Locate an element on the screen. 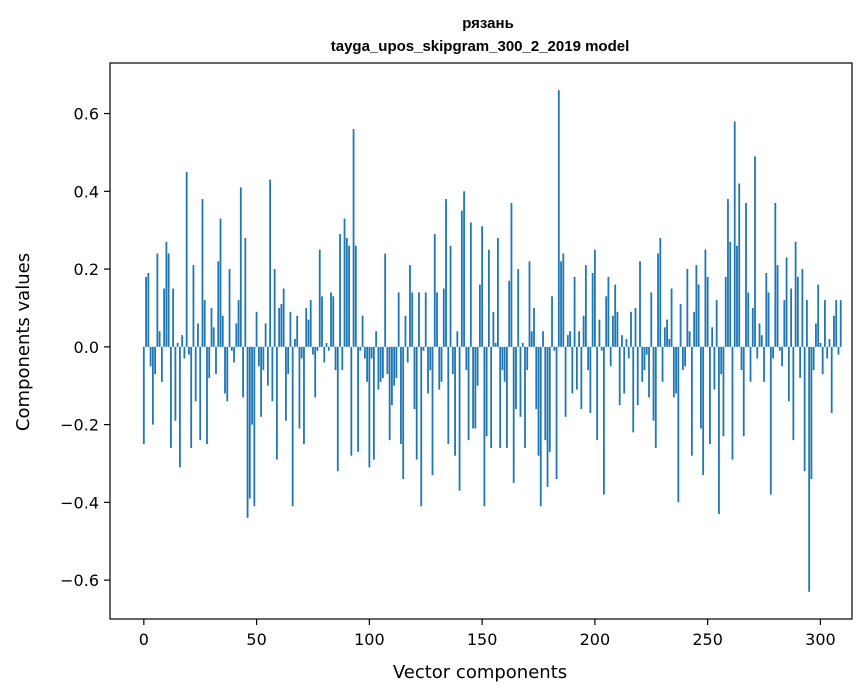 The width and height of the screenshot is (867, 696). y-tick-label: 0.4 is located at coordinates (86, 191).